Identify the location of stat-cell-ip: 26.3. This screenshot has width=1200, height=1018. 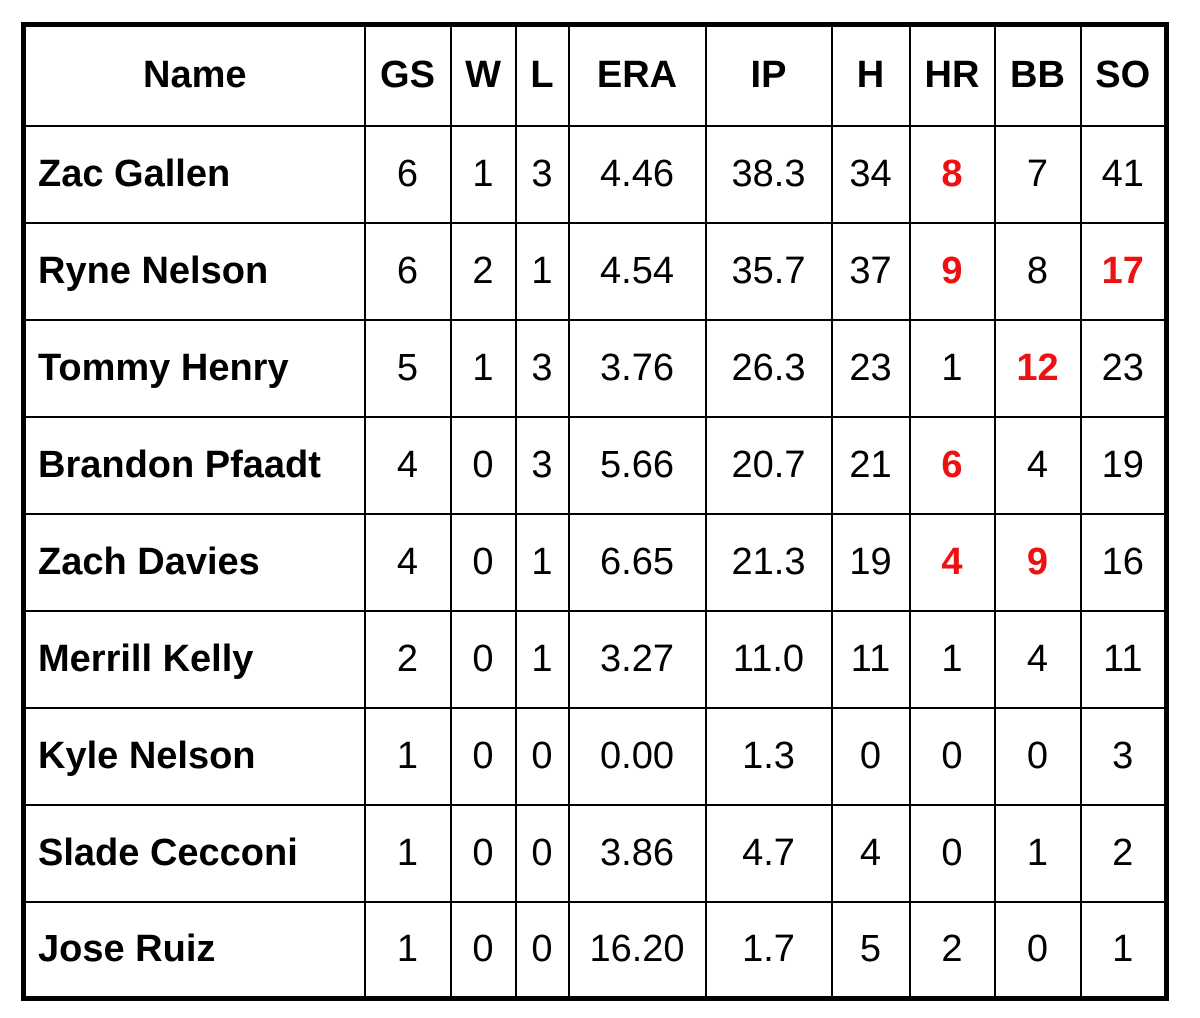
(768, 368).